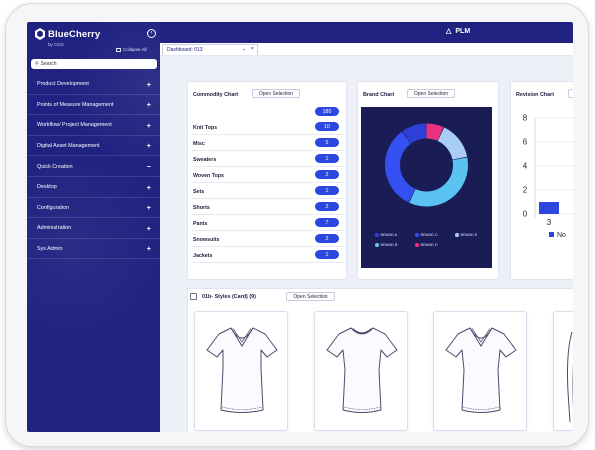 This screenshot has height=450, width=595. I want to click on sidebar-item-quick-creation: Quick Creation −, so click(93, 166).